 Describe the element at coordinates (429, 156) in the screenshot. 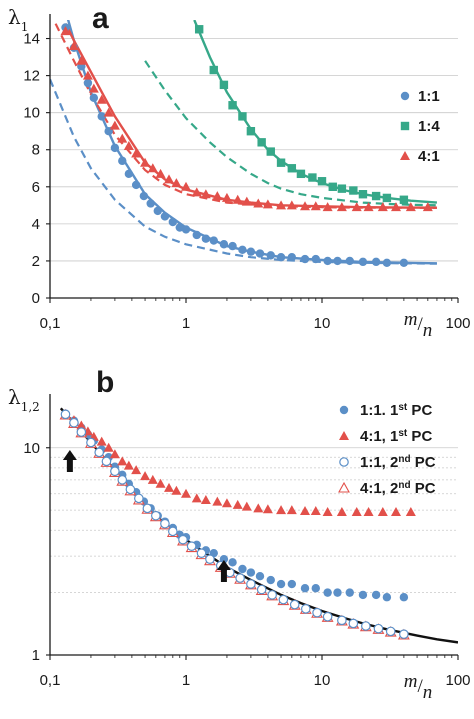

I see `legend-label-4-1: 4:1` at that location.